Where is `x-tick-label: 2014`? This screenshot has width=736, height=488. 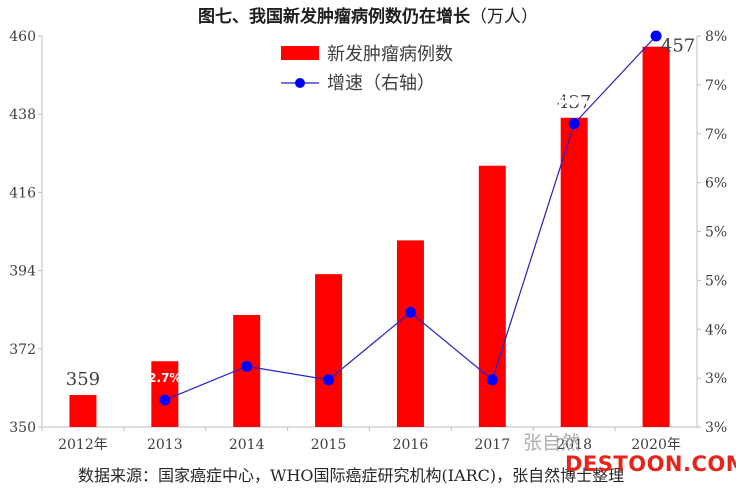 x-tick-label: 2014 is located at coordinates (247, 445).